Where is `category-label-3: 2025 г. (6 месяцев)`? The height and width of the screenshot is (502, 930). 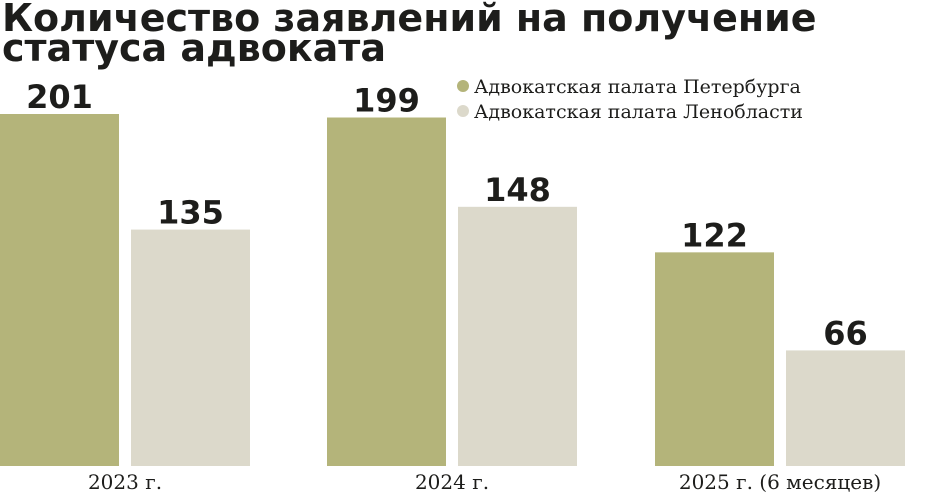 category-label-3: 2025 г. (6 месяцев) is located at coordinates (780, 482).